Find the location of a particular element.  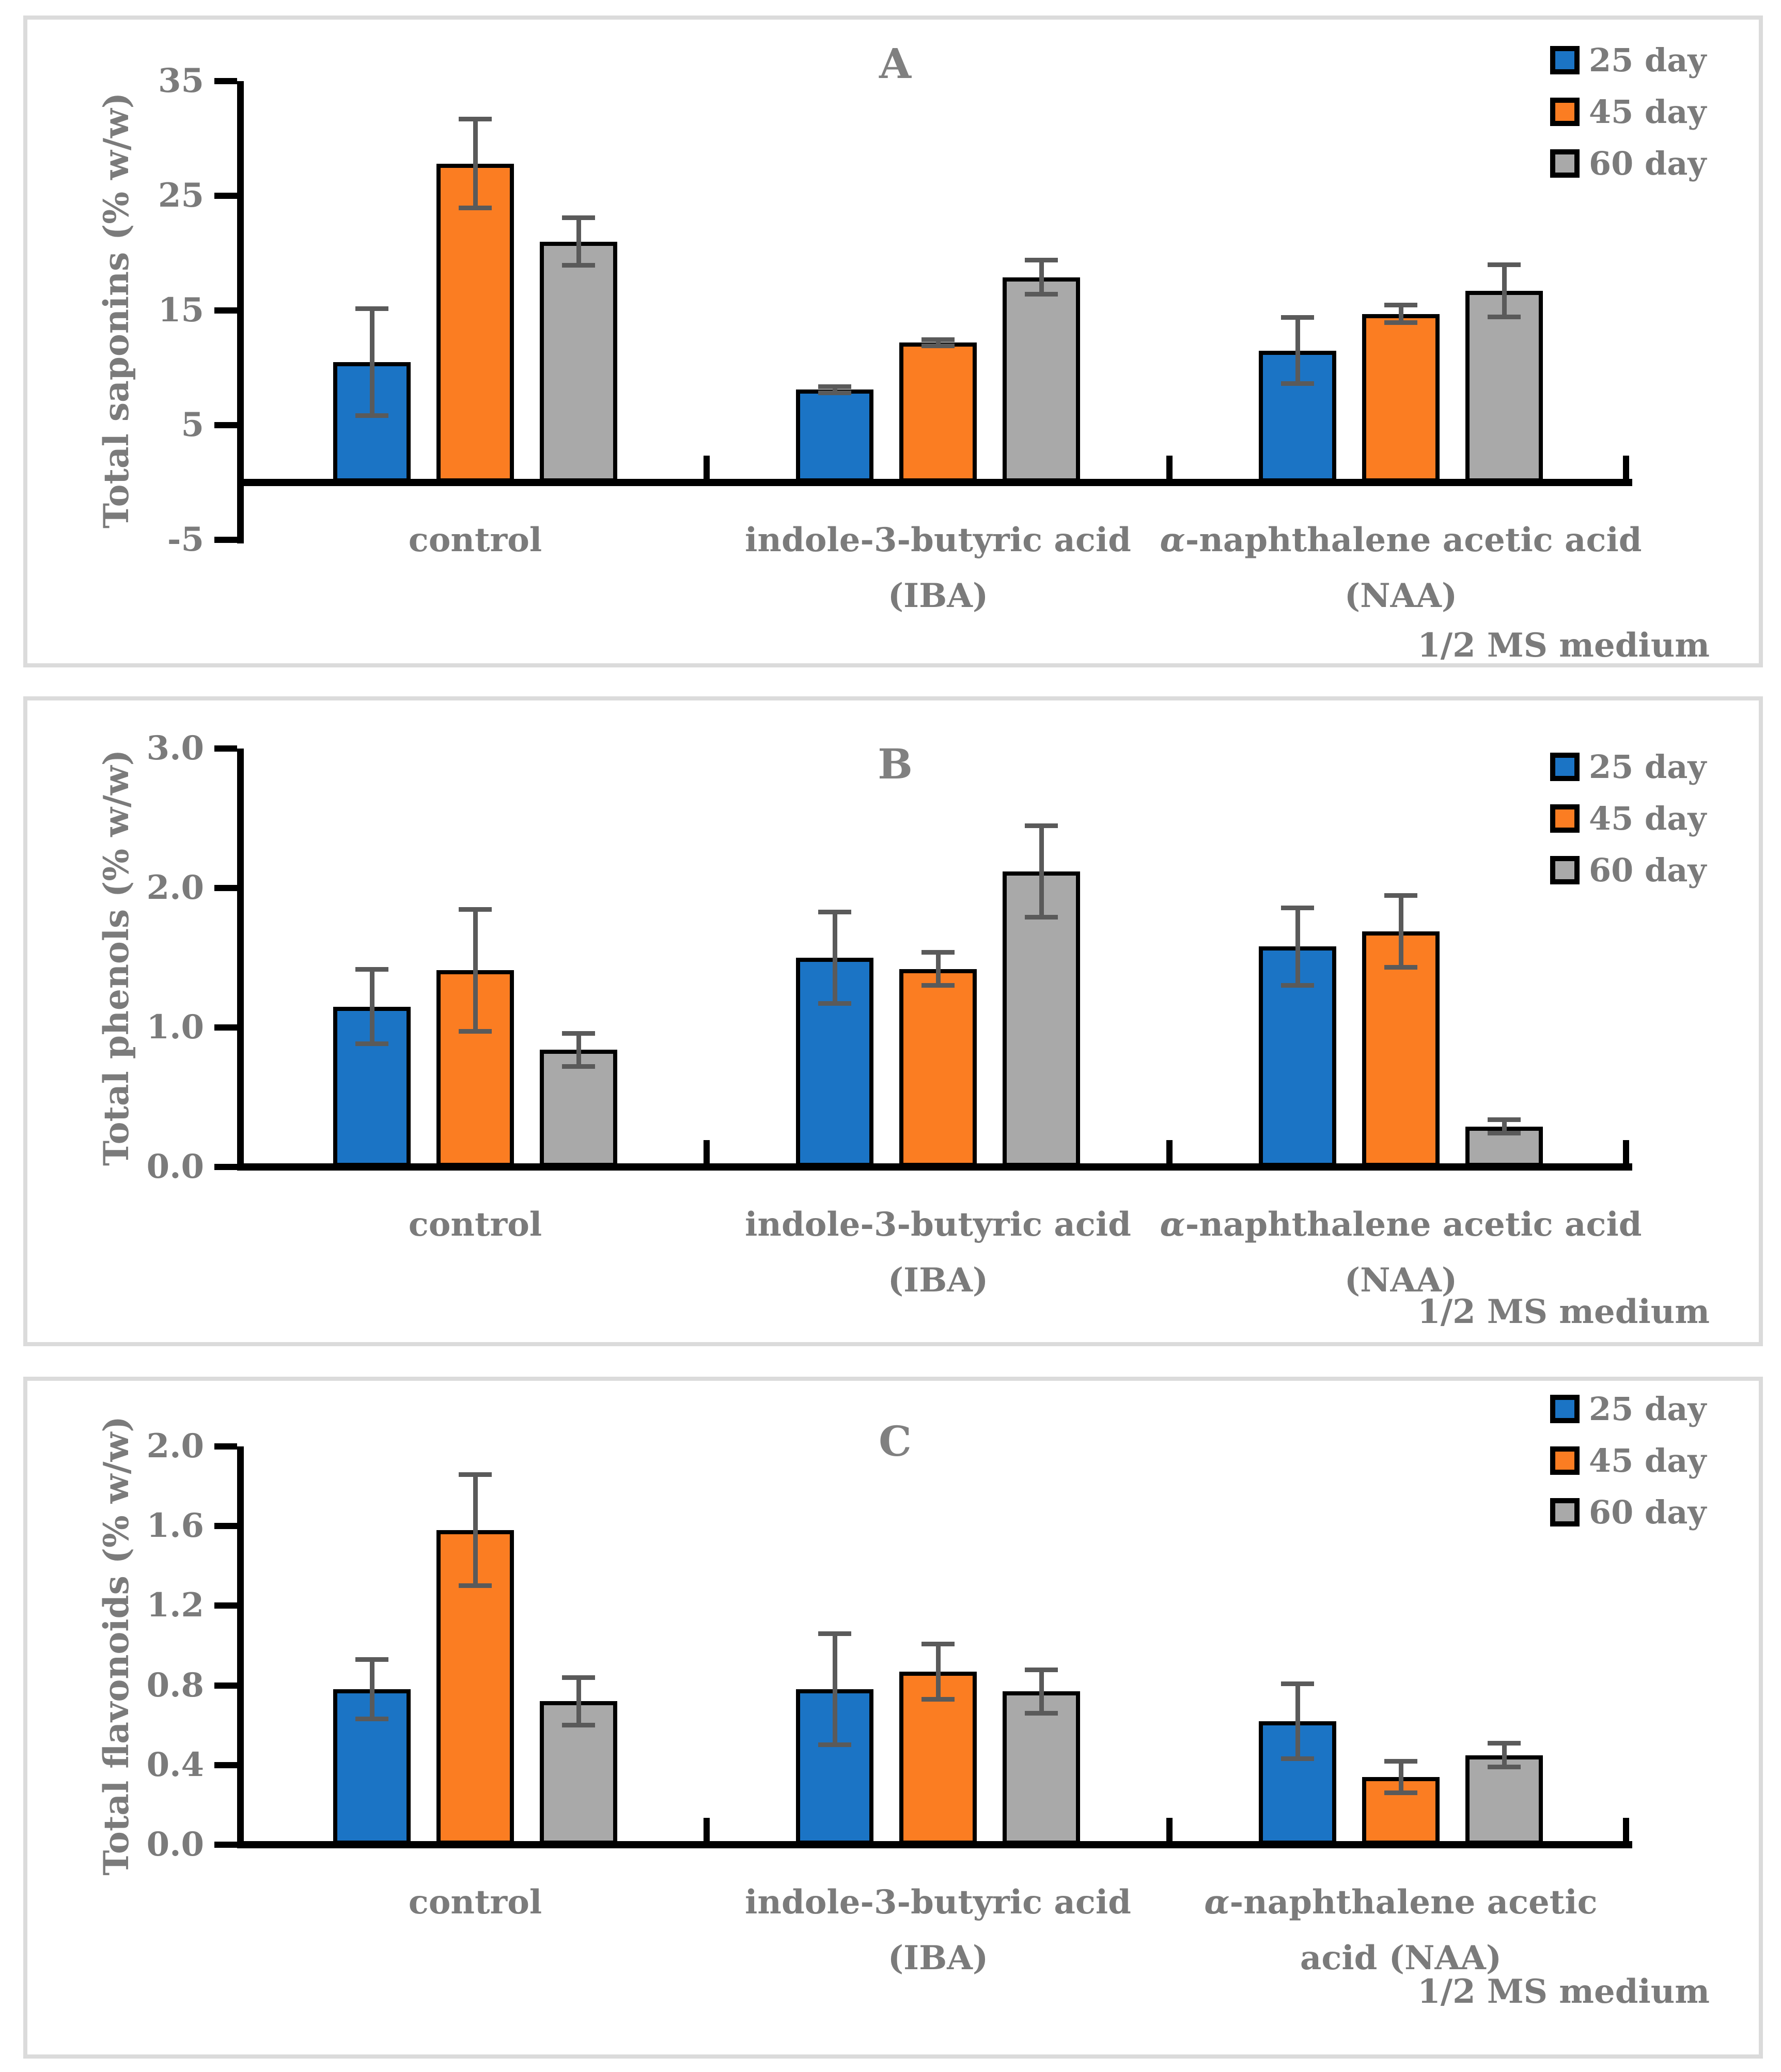

y-tick-label: 0.4 is located at coordinates (175, 1764).